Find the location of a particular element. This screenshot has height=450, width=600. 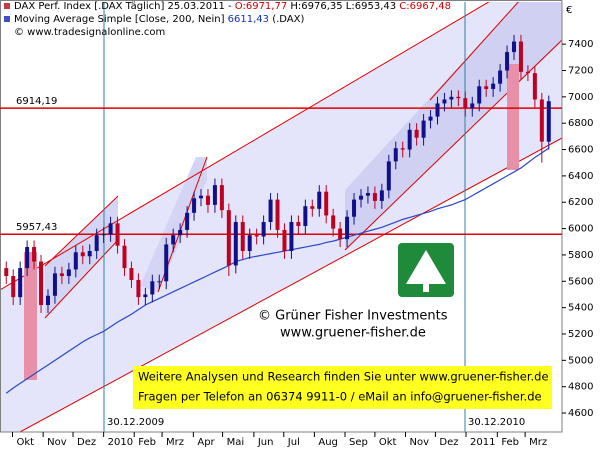

logo-text: www.gruener-fisher.de is located at coordinates (353, 333).